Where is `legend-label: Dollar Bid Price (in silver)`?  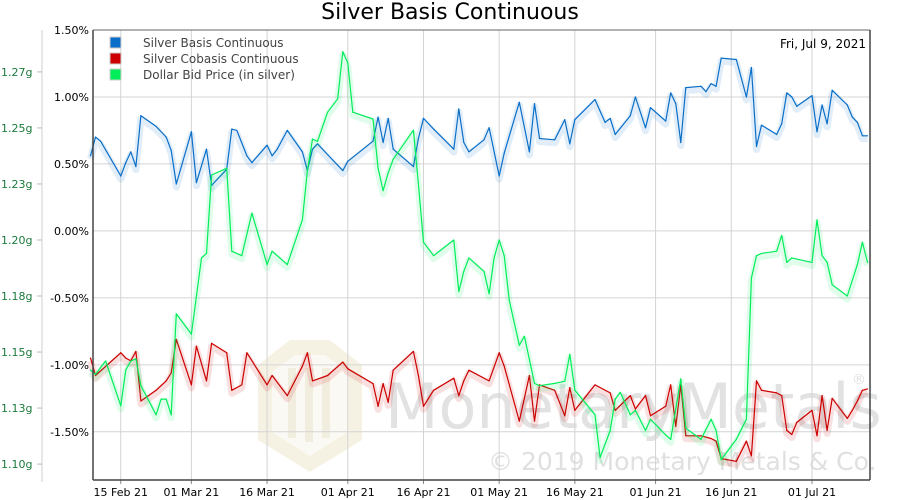 legend-label: Dollar Bid Price (in silver) is located at coordinates (219, 75).